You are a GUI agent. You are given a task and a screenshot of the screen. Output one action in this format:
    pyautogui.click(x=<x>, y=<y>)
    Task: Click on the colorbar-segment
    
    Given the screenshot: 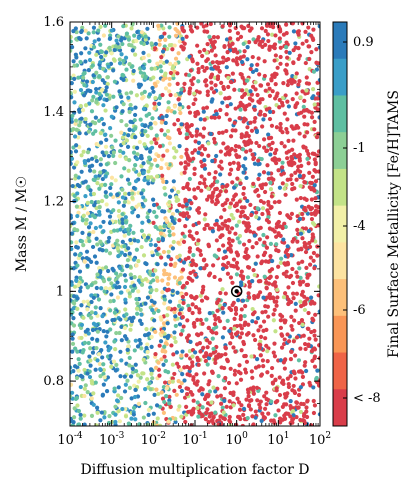 What is the action you would take?
    pyautogui.click(x=340, y=77)
    